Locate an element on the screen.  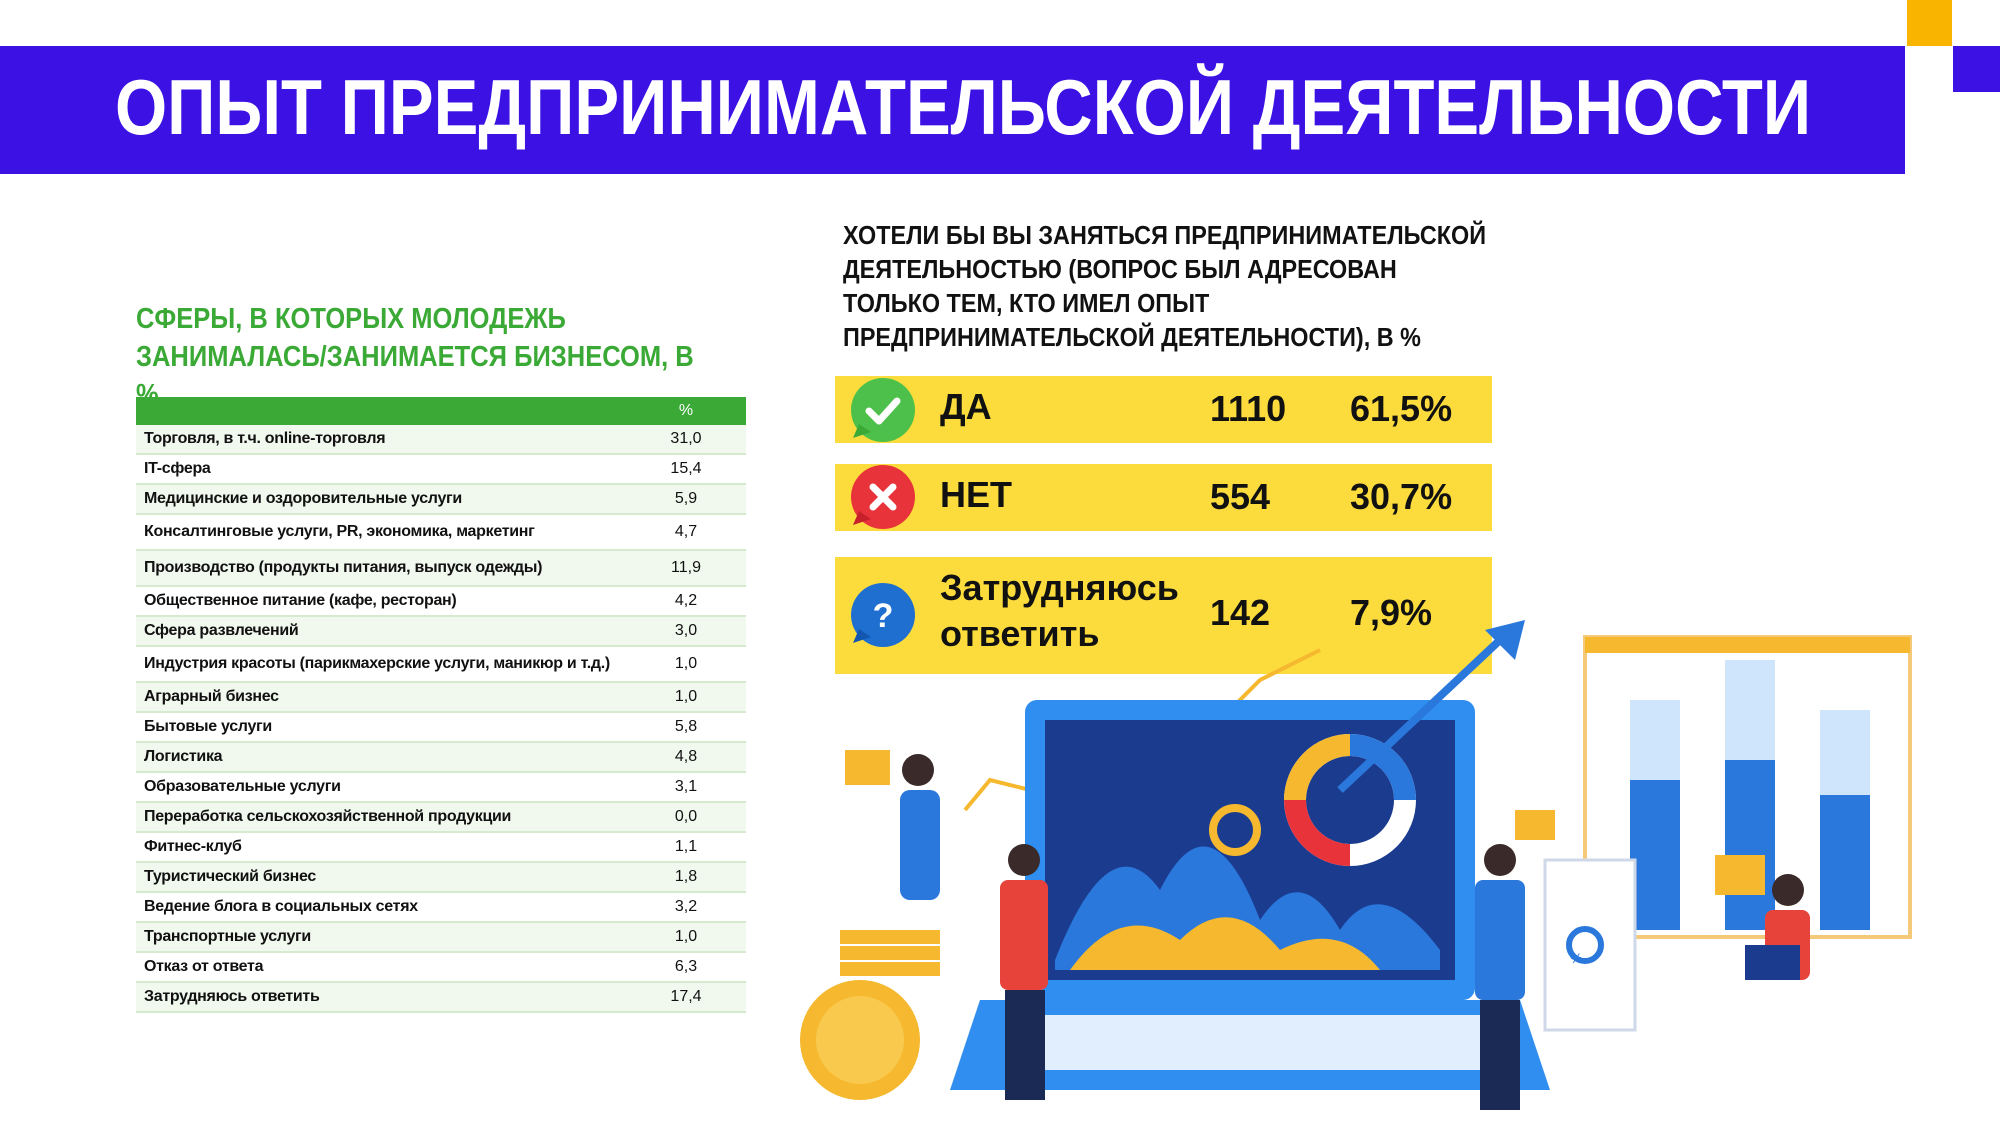
row-label: Общественное питание (кафе, ресторан) is located at coordinates (381, 601).